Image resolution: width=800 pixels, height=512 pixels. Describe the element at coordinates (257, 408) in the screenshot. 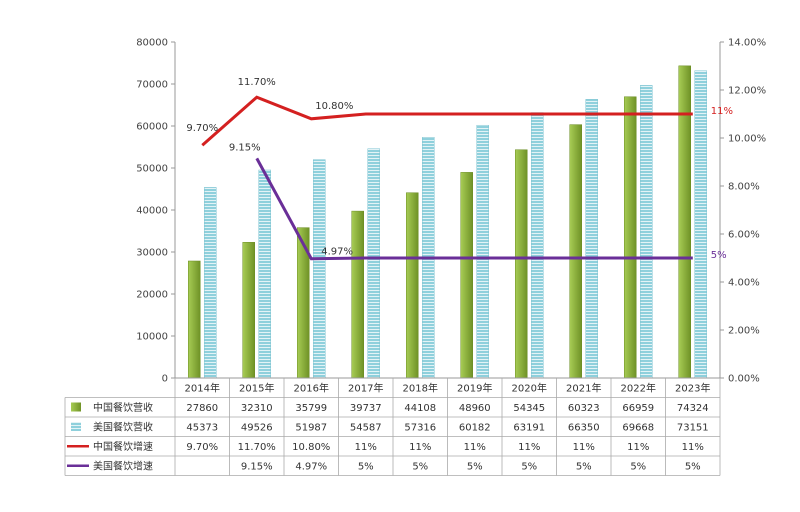

I see `table-cell: 32310` at that location.